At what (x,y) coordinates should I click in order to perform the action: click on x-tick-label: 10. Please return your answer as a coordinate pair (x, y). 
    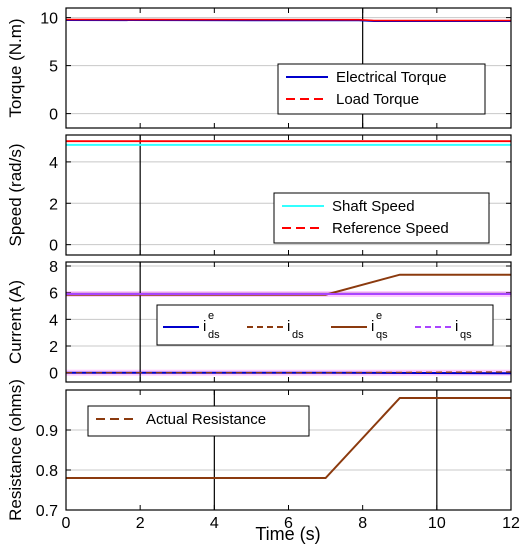
    Looking at the image, I should click on (437, 523).